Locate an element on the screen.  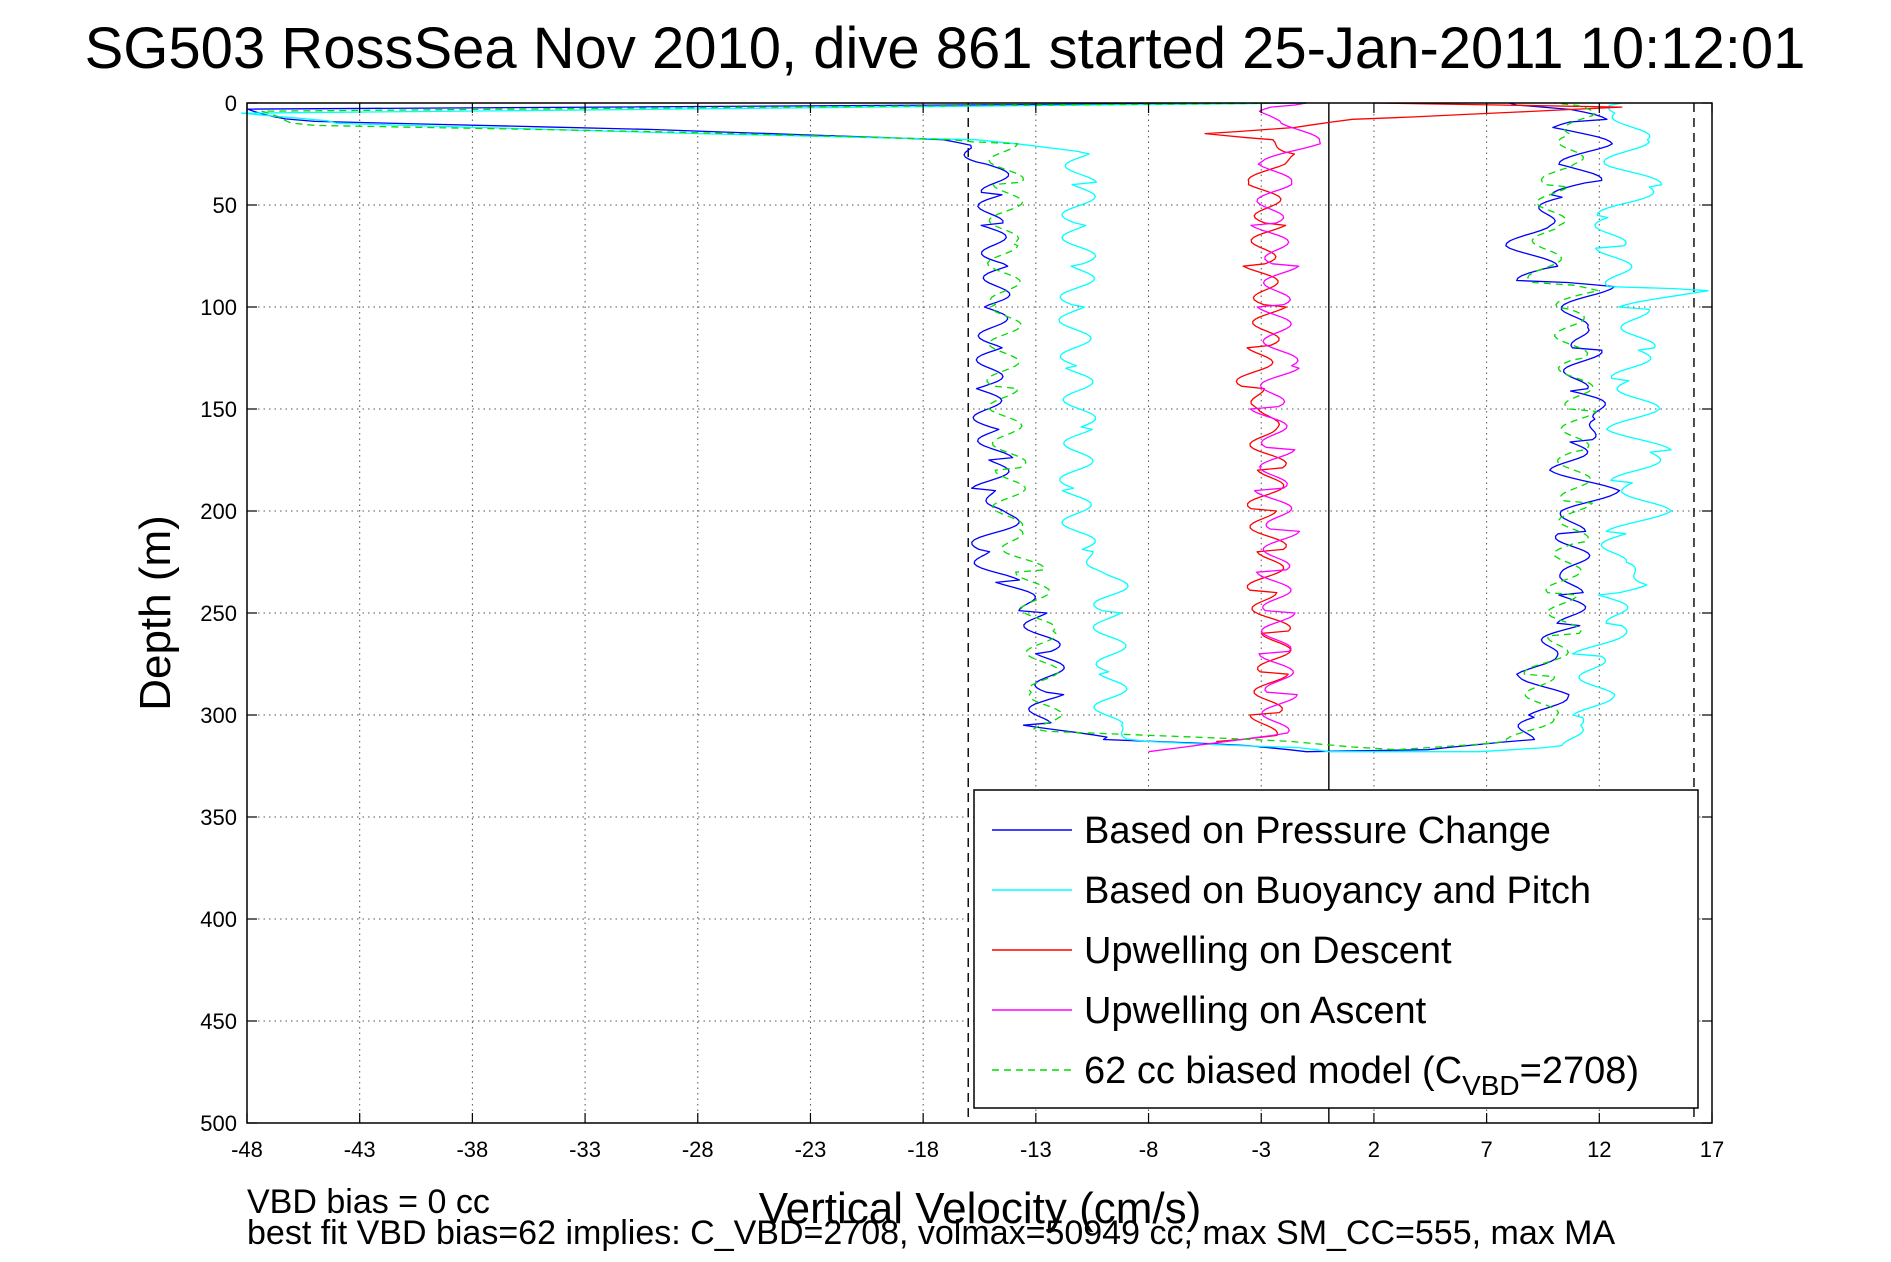
y-tick-label: 300 is located at coordinates (218, 715).